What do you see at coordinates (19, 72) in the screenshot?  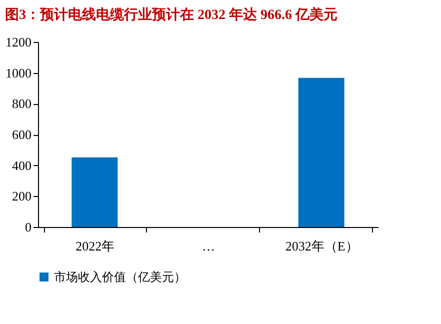 I see `y-tick-label: 1000` at bounding box center [19, 72].